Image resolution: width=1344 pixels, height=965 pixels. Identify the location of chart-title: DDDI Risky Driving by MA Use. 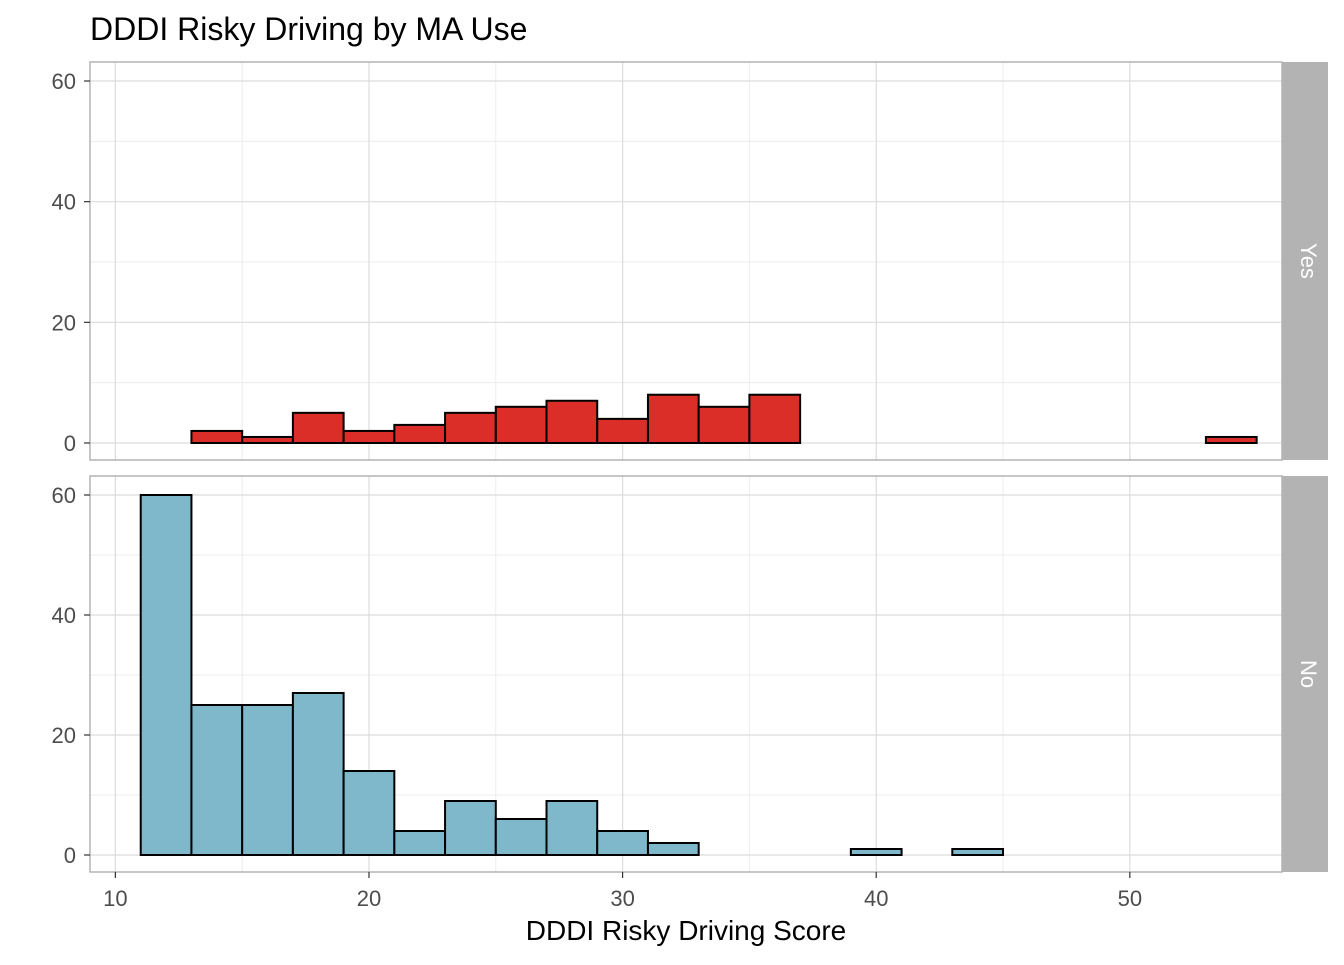
(308, 29).